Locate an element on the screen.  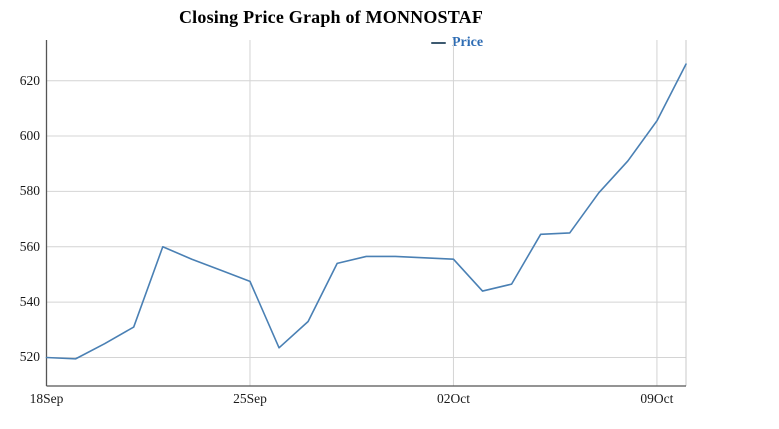
y-tick-label: 560 is located at coordinates (29, 246).